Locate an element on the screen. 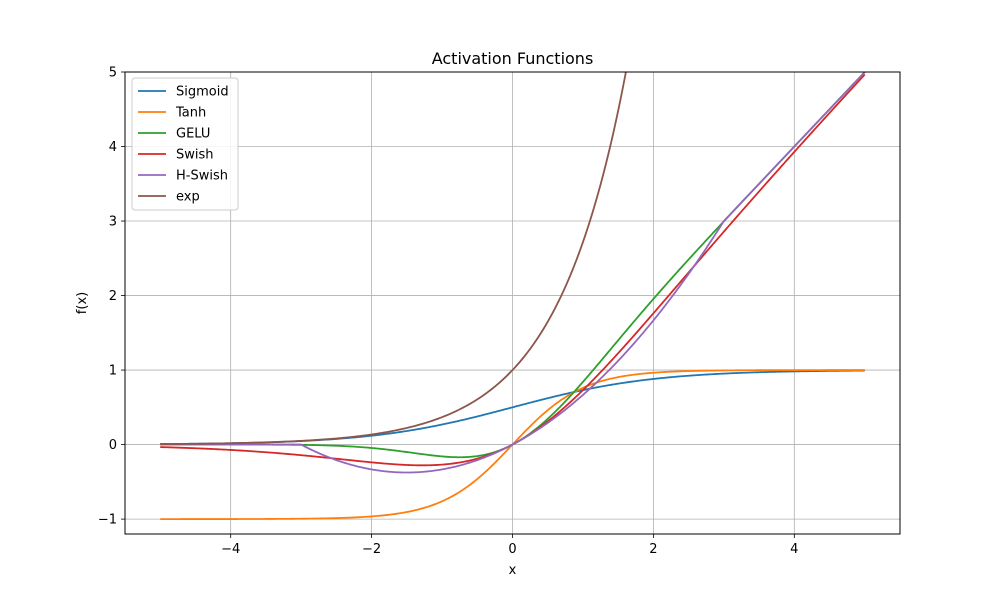 This screenshot has height=600, width=1000. y-tick-label: −1 is located at coordinates (107, 520).